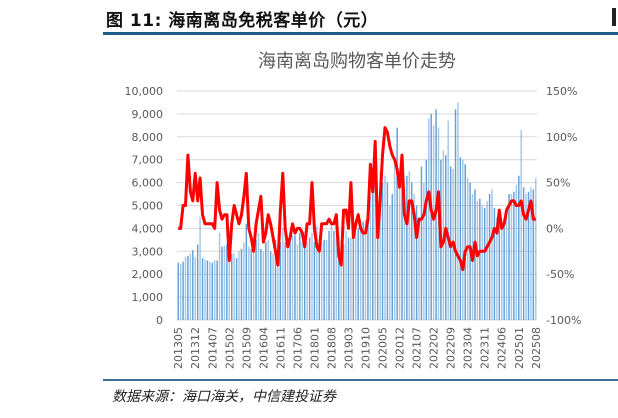 This screenshot has width=618, height=418. I want to click on left-axis-tick: 10,000, so click(144, 91).